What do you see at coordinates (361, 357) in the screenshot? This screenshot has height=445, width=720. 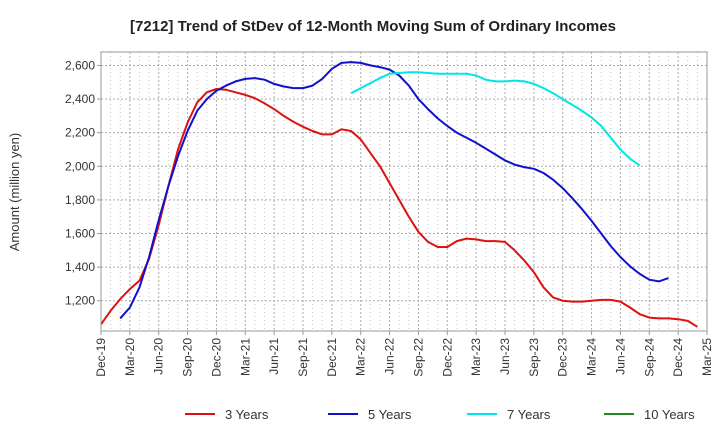 I see `x-tick-label: Mar-22` at bounding box center [361, 357].